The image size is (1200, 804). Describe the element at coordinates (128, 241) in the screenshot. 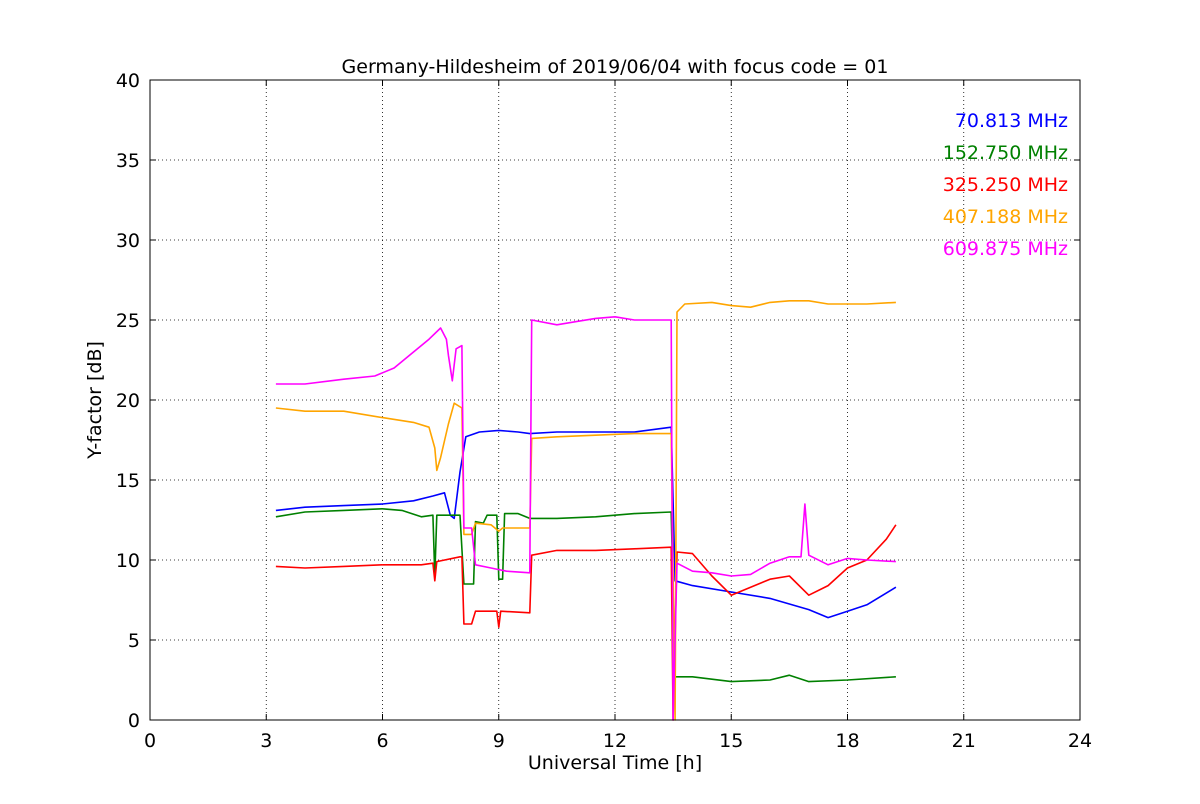

I see `y-tick-label: 30` at that location.